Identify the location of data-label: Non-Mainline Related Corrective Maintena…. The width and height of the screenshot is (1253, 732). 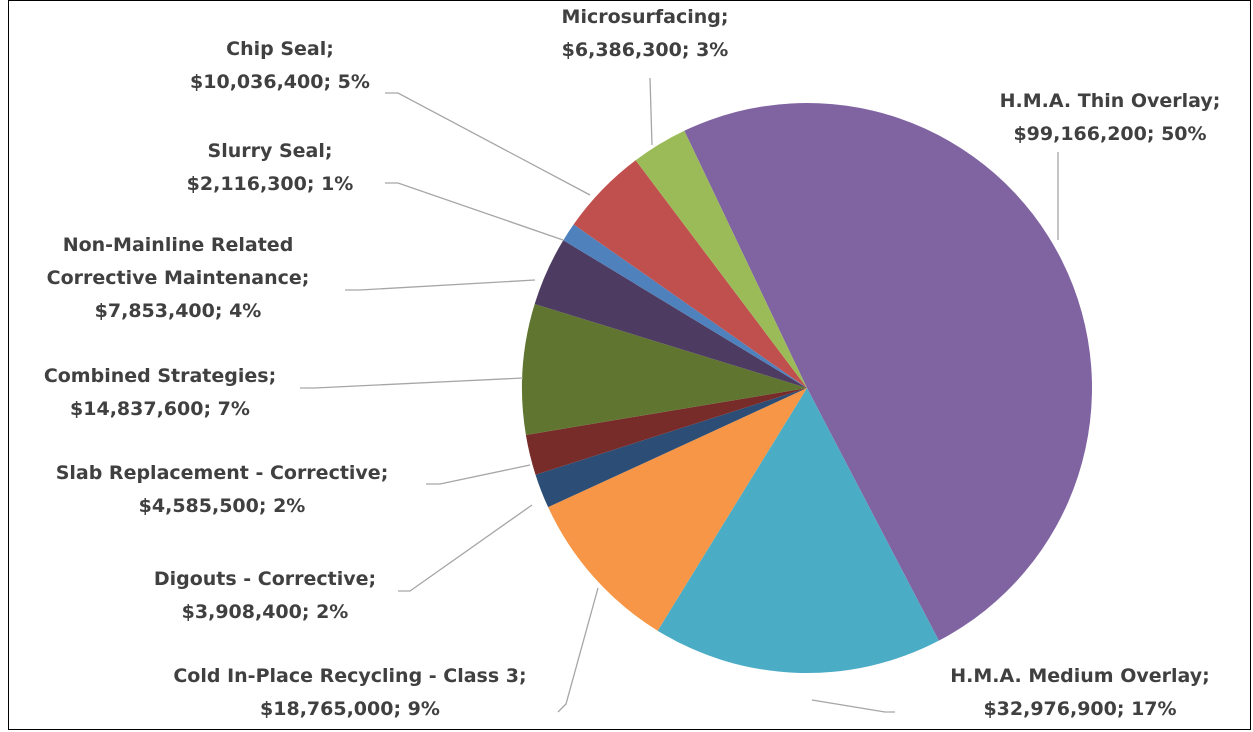
(178, 278).